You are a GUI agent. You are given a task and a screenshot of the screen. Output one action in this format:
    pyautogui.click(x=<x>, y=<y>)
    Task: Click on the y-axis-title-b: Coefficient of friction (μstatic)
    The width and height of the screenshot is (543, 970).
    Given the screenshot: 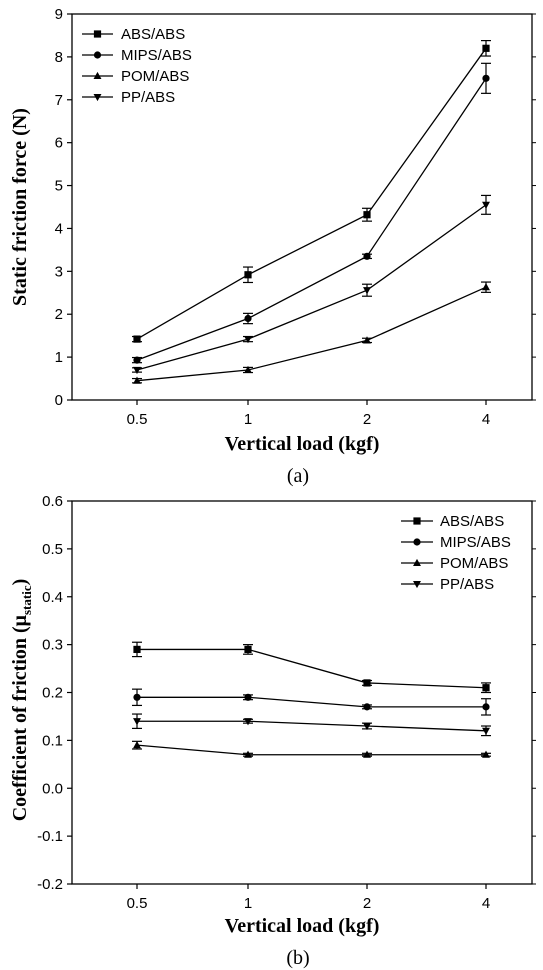 What is the action you would take?
    pyautogui.click(x=21, y=700)
    